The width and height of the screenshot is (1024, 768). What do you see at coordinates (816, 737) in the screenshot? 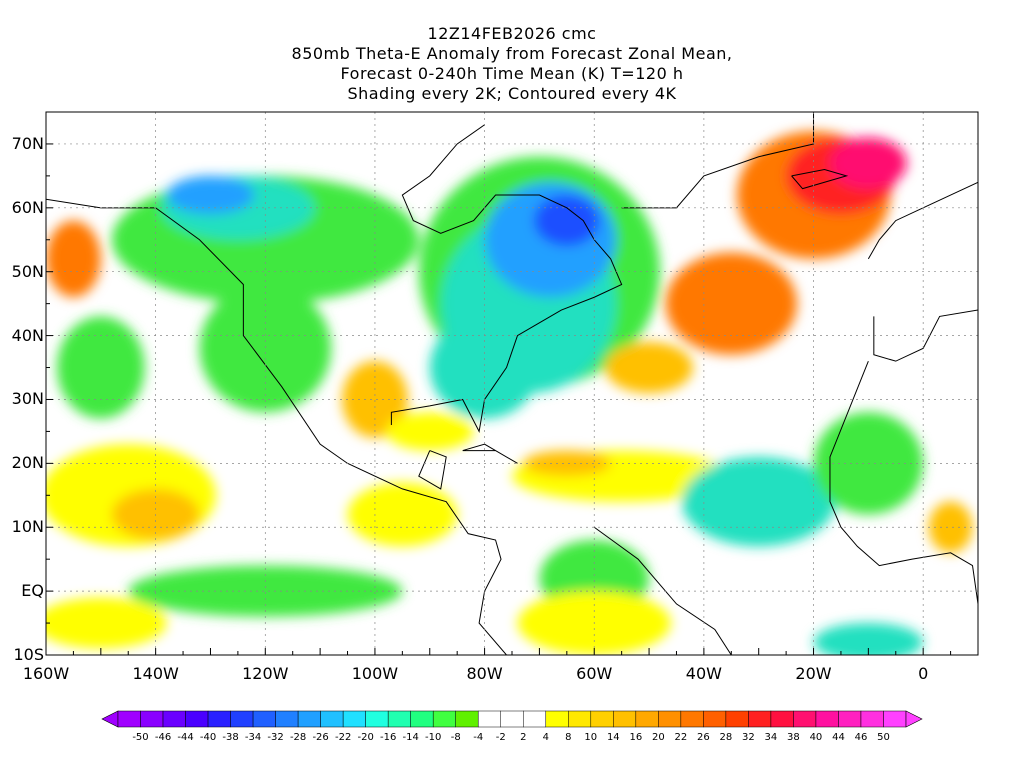
I see `colorbar-label: 40` at bounding box center [816, 737].